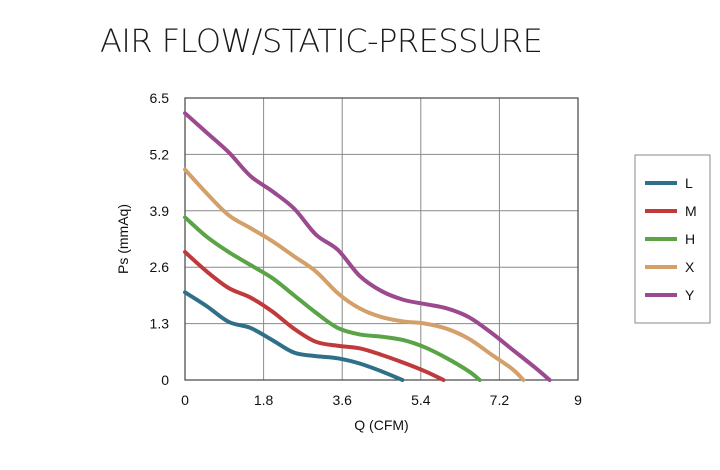 This screenshot has height=470, width=720. I want to click on legend-label-y: Y, so click(690, 295).